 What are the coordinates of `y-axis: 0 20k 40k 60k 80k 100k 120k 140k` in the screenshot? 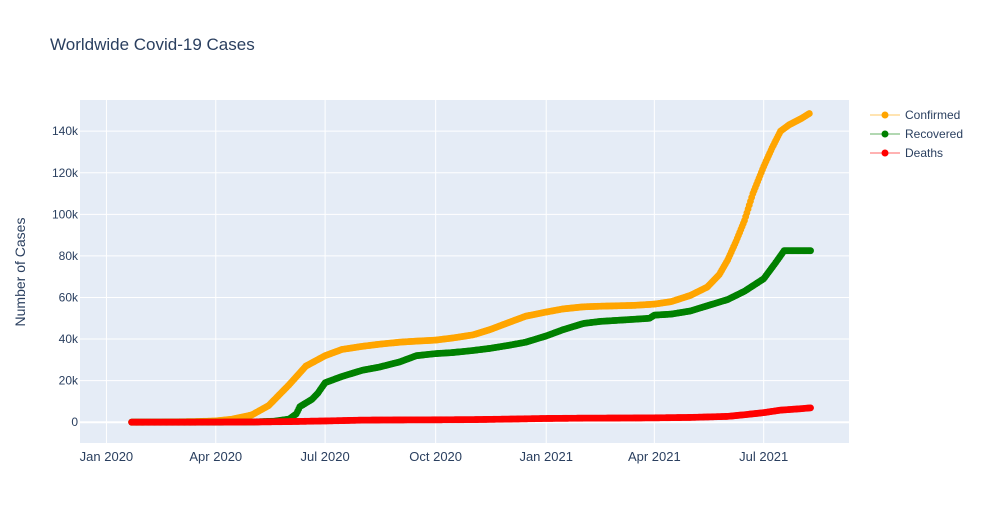 It's located at (65, 276).